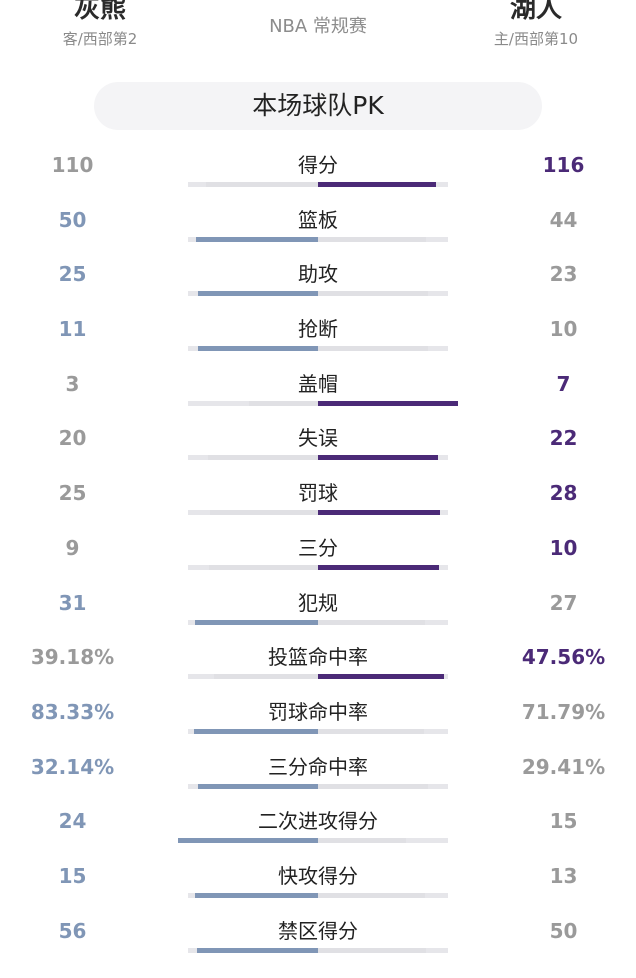 The width and height of the screenshot is (636, 978). What do you see at coordinates (318, 165) in the screenshot?
I see `stat-row: 110 得分 116` at bounding box center [318, 165].